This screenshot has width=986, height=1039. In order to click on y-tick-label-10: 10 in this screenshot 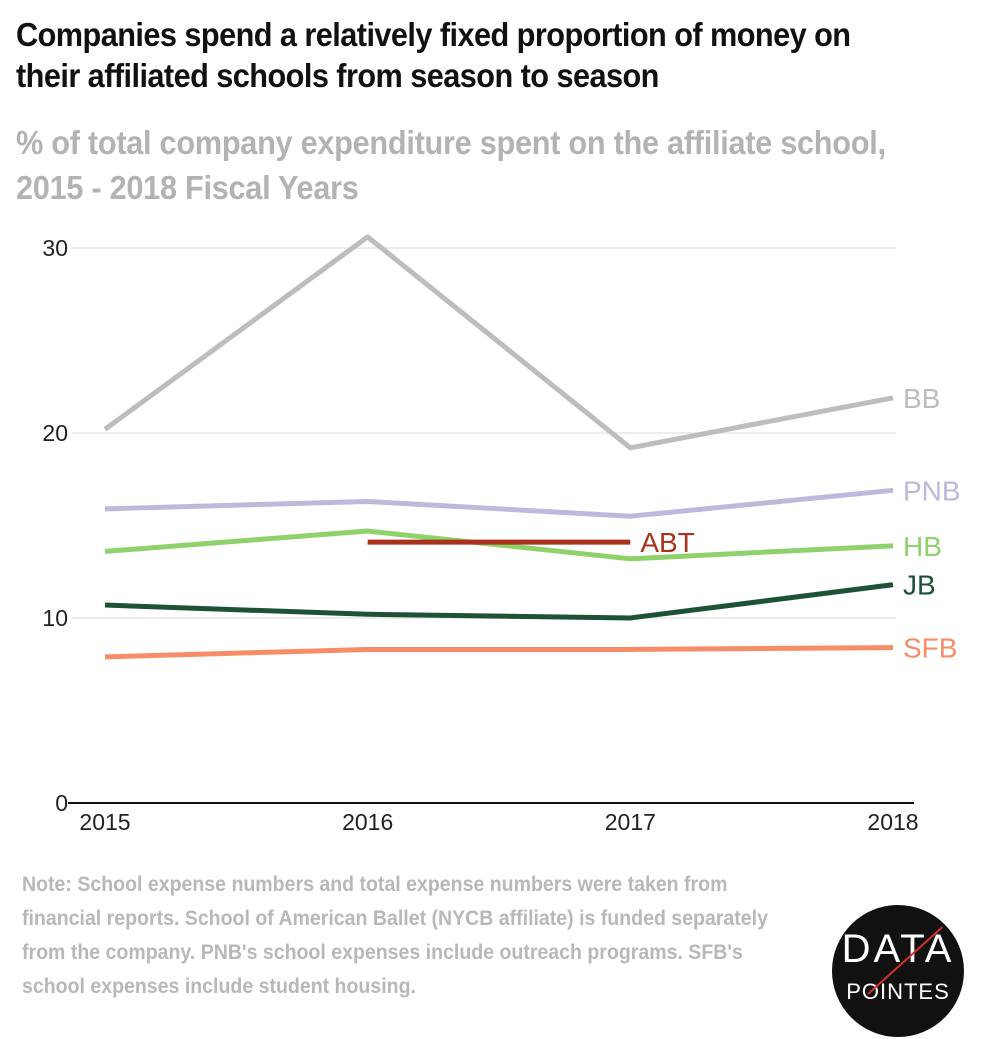, I will do `click(55, 618)`.